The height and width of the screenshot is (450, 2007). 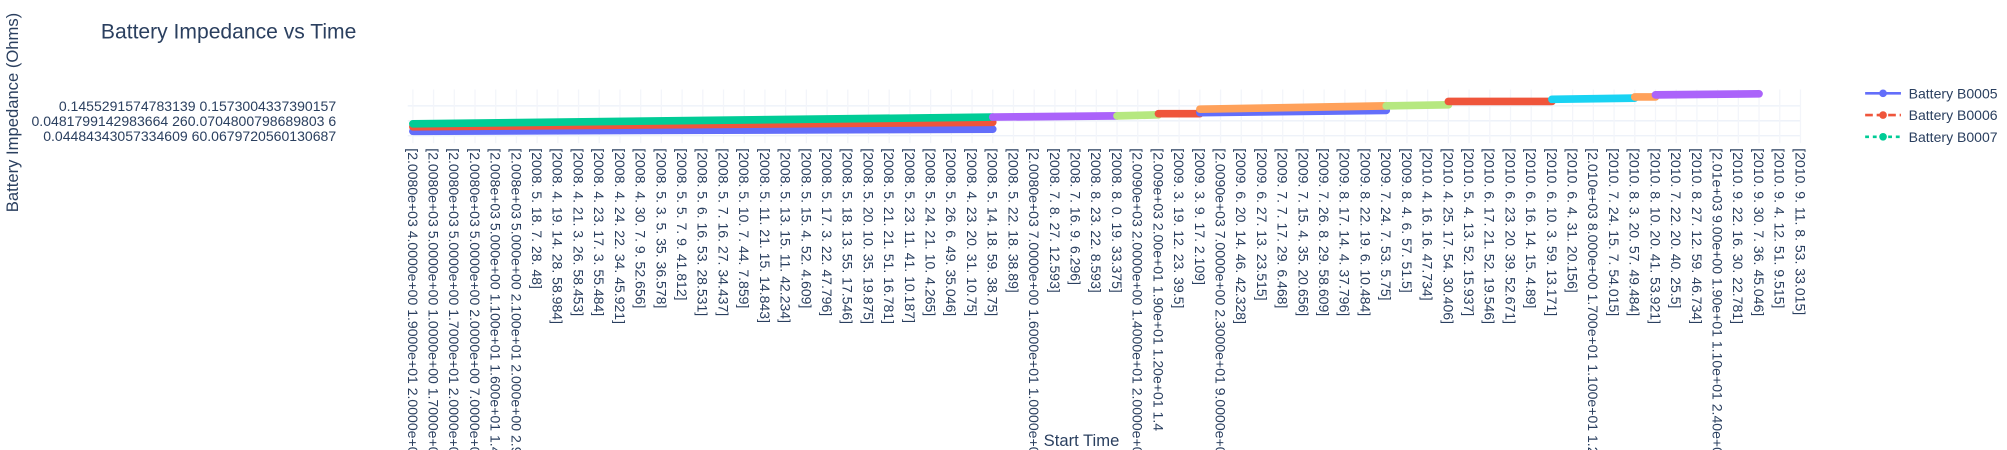 What do you see at coordinates (765, 235) in the screenshot?
I see `x-tick-label: [2008. 5. 11. 21. 15. 14.843]` at bounding box center [765, 235].